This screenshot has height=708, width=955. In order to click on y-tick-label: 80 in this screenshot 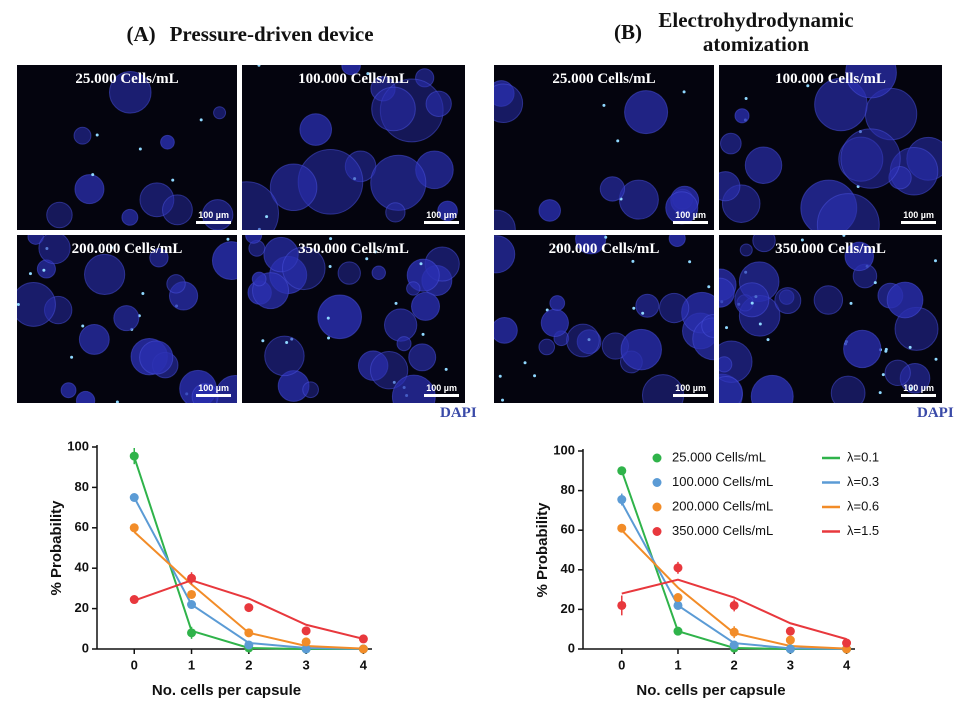, I will do `click(82, 486)`.